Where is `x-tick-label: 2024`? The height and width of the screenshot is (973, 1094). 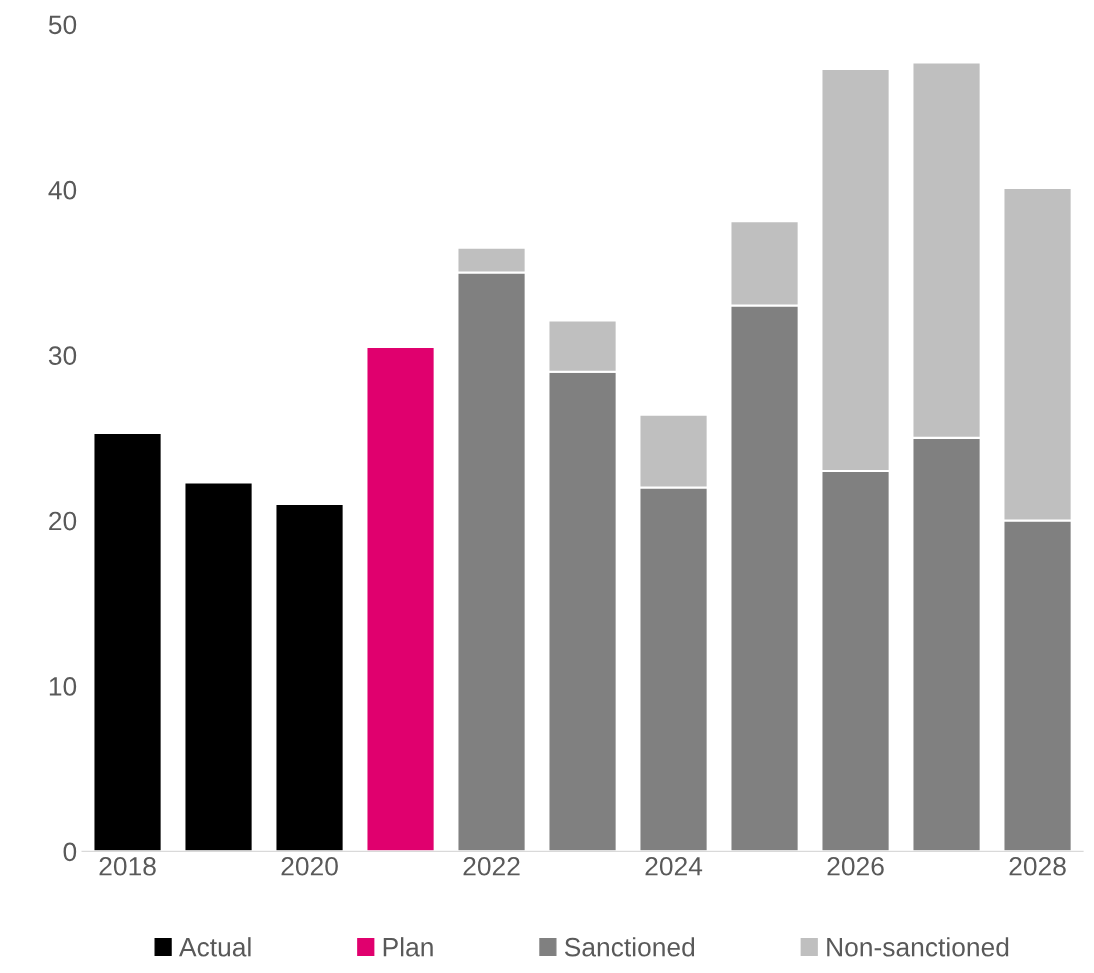 x-tick-label: 2024 is located at coordinates (674, 866).